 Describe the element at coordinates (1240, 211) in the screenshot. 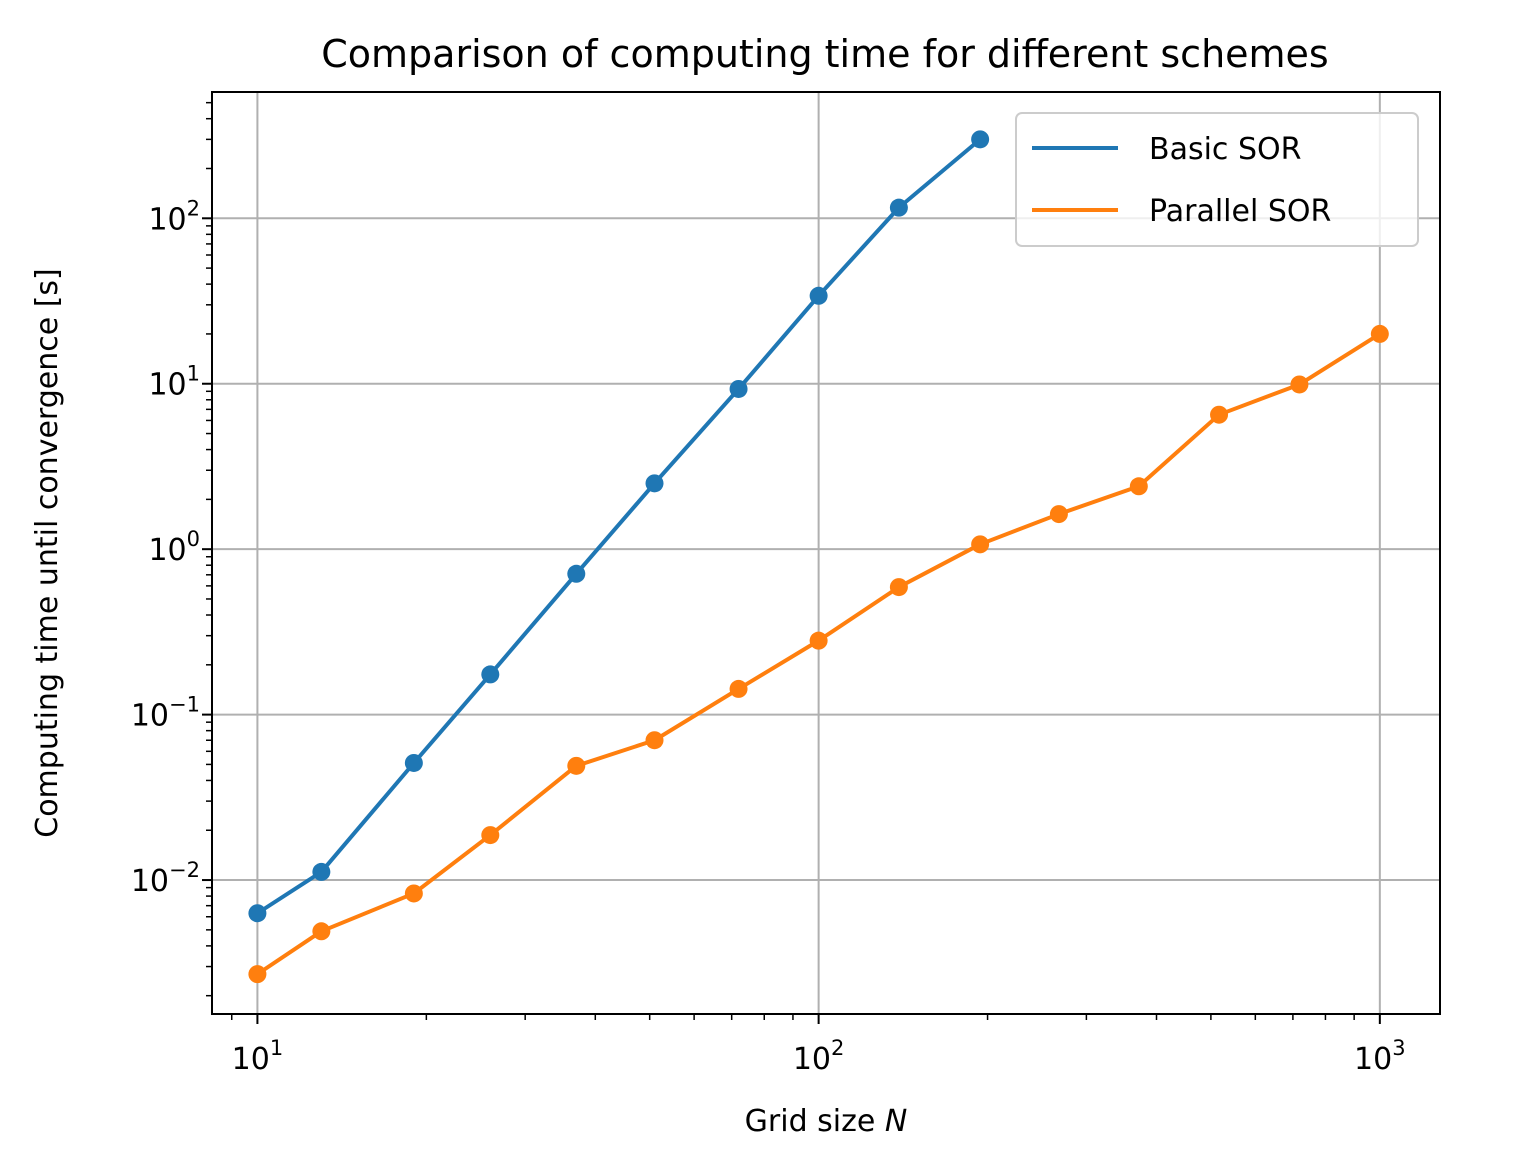

I see `legend-label-parallel-sor: Parallel SOR` at that location.